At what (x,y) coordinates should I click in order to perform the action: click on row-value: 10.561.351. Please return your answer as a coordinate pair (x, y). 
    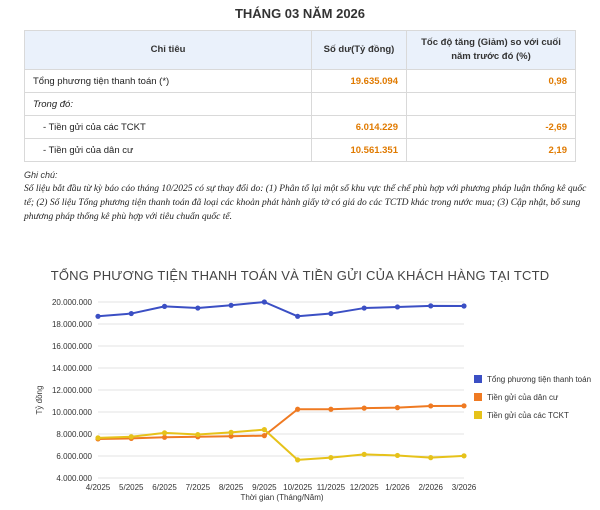
    Looking at the image, I should click on (359, 150).